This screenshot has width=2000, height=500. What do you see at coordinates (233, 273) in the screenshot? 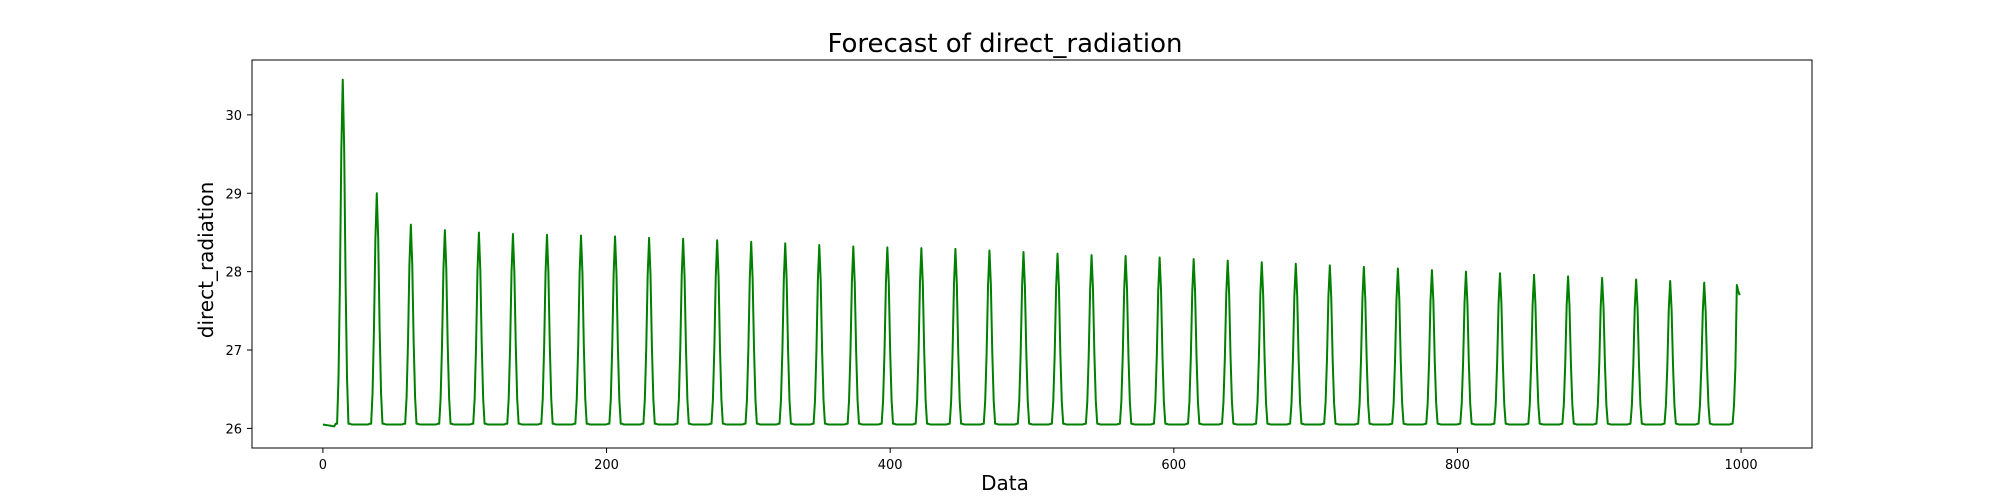
I see `y-tick-label: 28` at bounding box center [233, 273].